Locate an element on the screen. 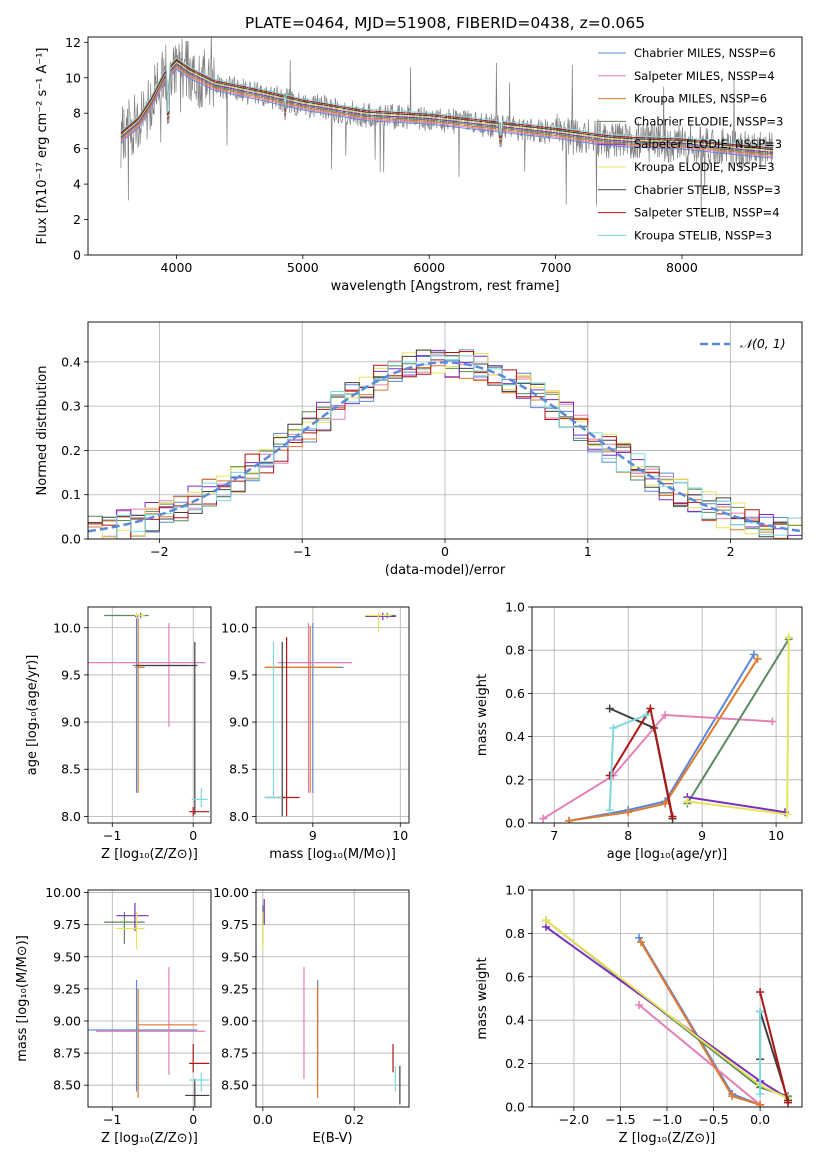  legend-label: Kroupa MILES, NSSP=6 is located at coordinates (700, 99).